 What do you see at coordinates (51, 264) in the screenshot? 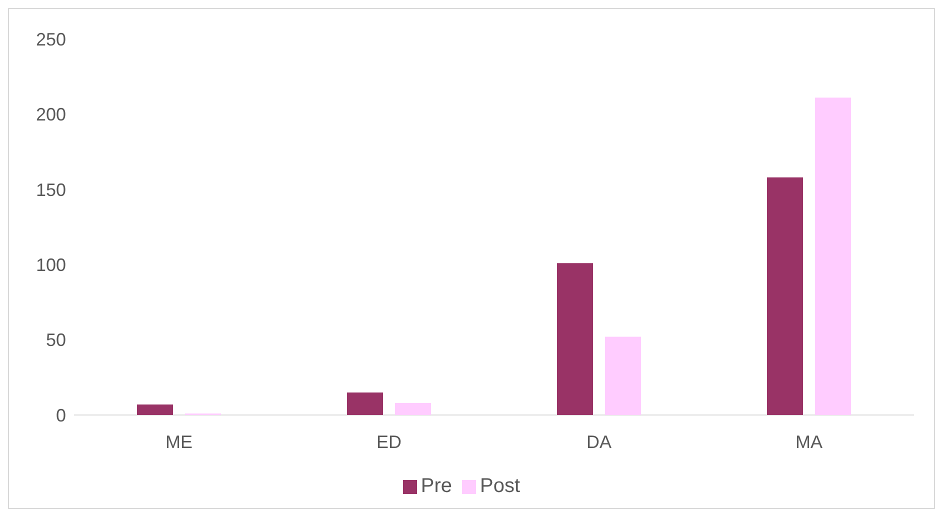
I see `y-tick-label: 100` at bounding box center [51, 264].